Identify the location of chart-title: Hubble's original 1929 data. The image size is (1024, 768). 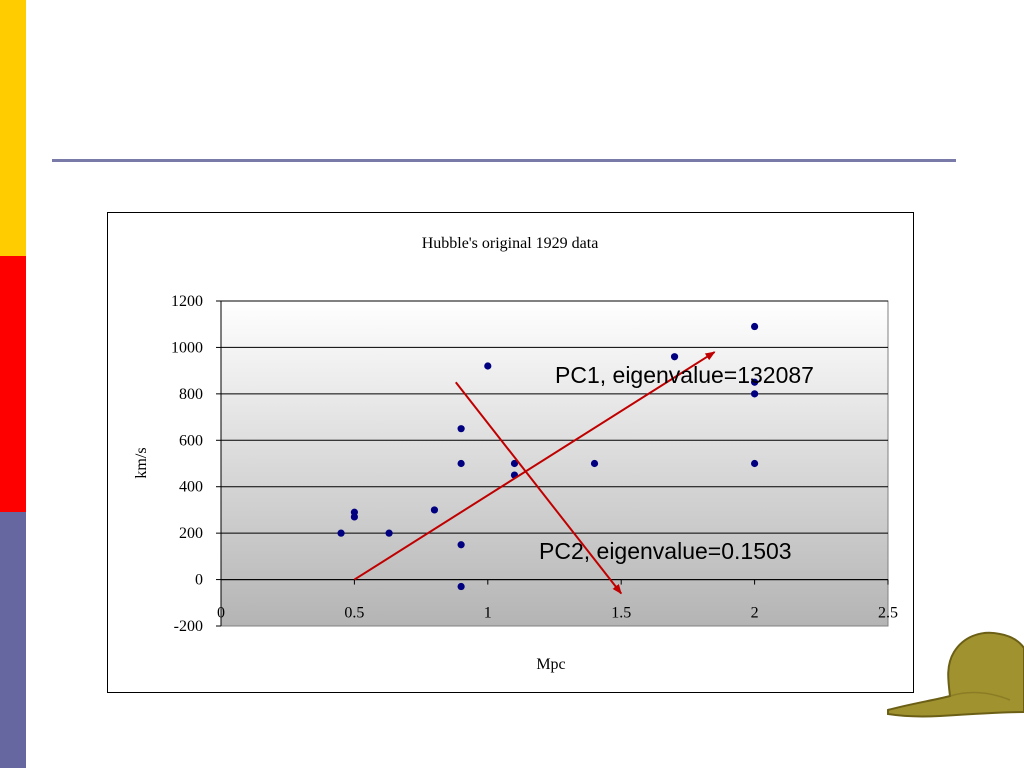
(510, 243).